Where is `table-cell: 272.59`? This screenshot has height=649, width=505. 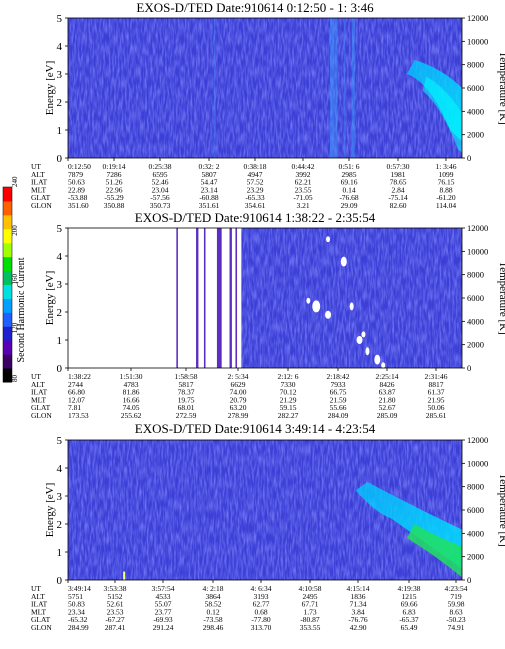
table-cell: 272.59 is located at coordinates (186, 415).